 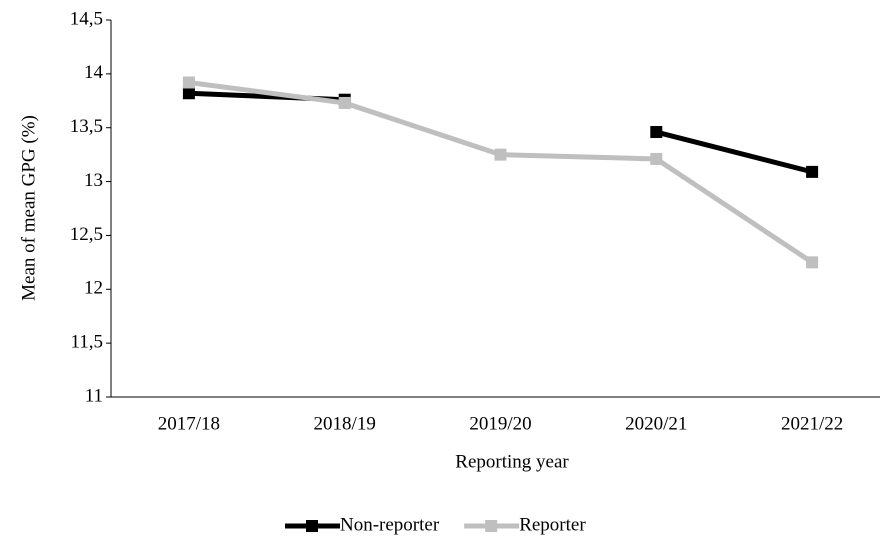 What do you see at coordinates (812, 423) in the screenshot?
I see `x-tick-label: 2021/22` at bounding box center [812, 423].